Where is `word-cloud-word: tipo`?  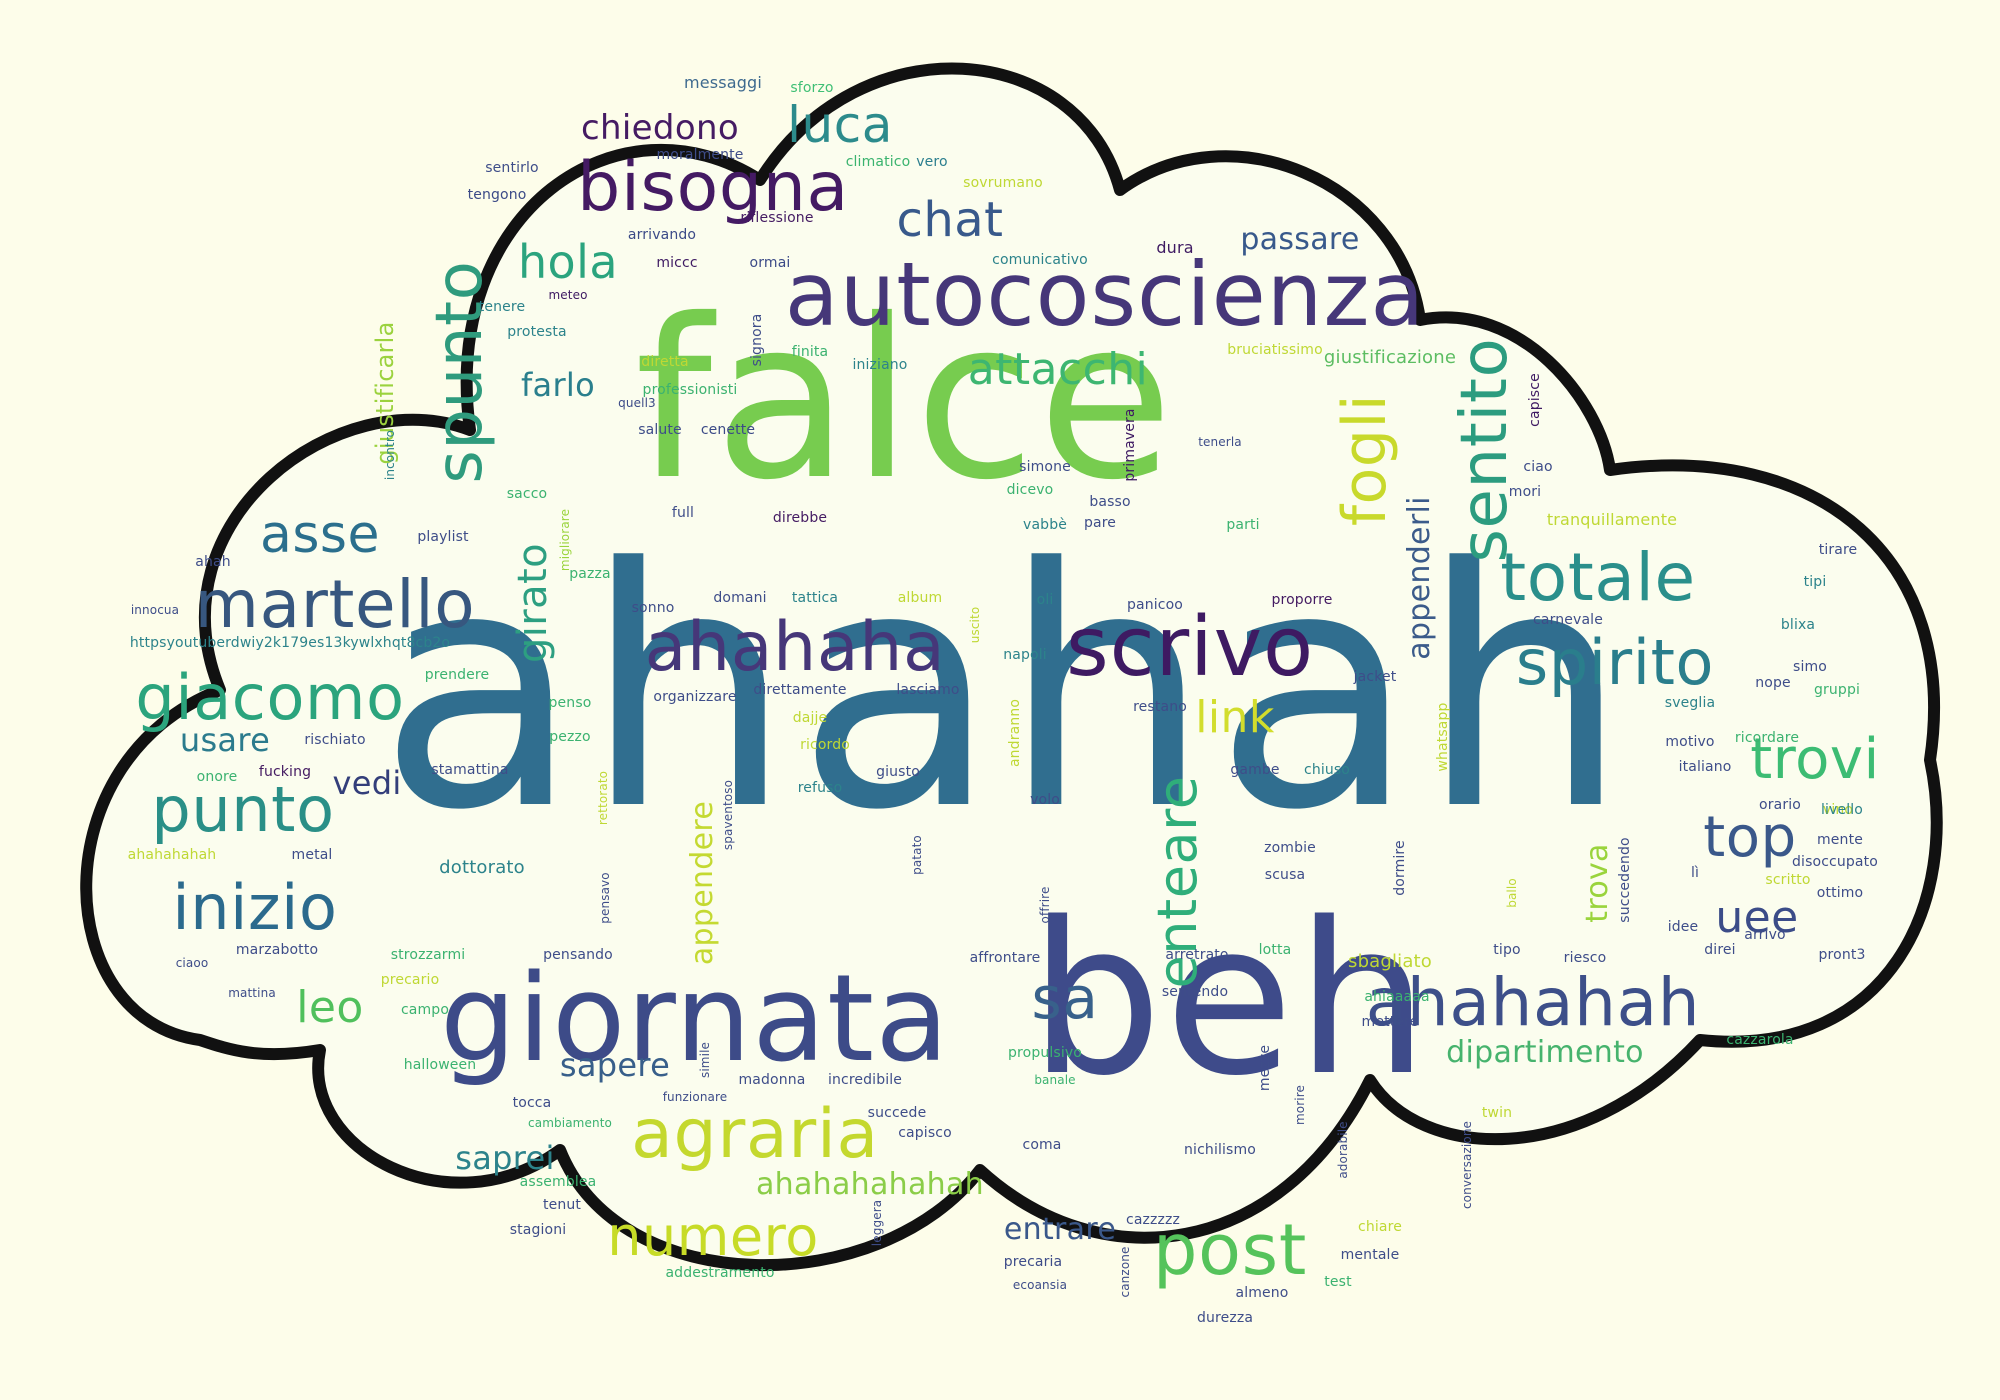
word-cloud-word: tipo is located at coordinates (1507, 950).